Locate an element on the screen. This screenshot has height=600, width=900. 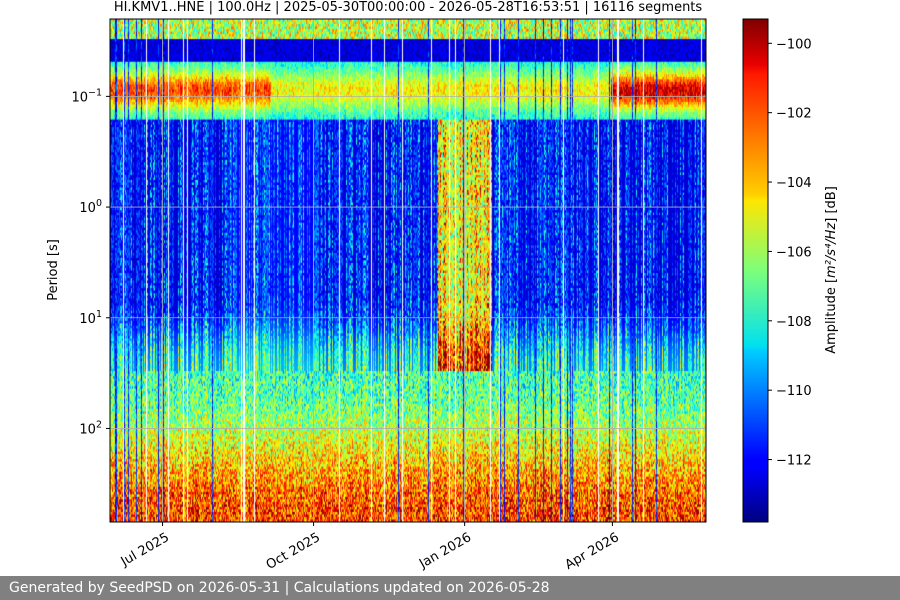
colorbar-label-suffix: ] [dB] is located at coordinates (831, 204).